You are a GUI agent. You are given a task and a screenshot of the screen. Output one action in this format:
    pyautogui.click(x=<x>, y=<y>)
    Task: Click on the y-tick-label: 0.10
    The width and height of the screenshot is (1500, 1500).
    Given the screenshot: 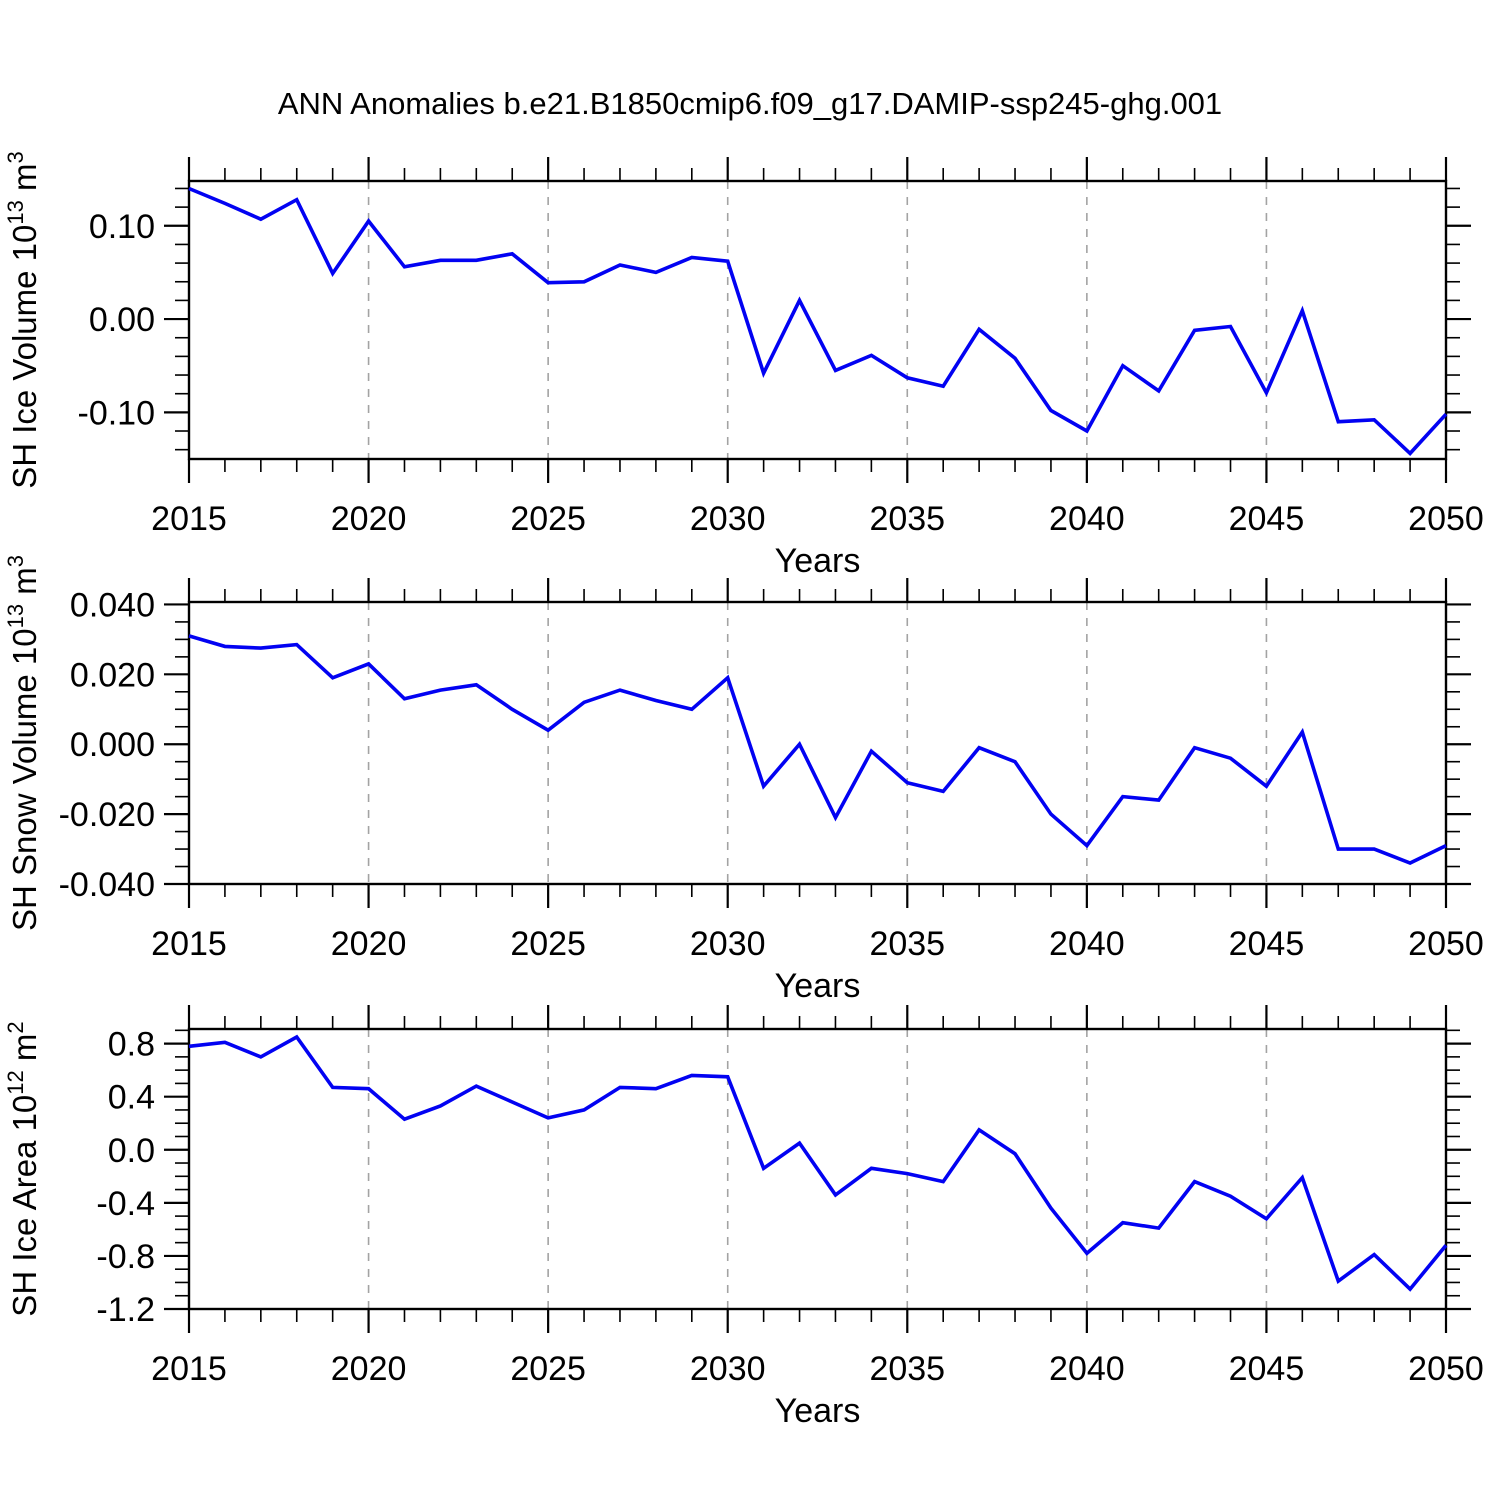 What is the action you would take?
    pyautogui.click(x=122, y=227)
    